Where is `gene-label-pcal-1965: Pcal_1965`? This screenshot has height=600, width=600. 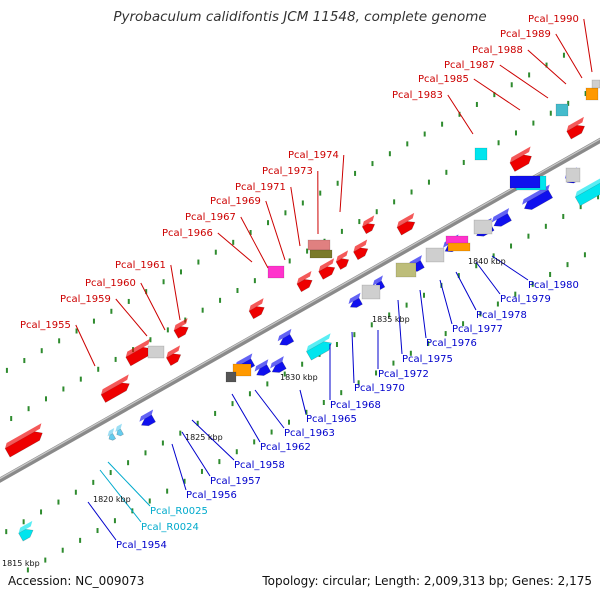 gene-label-pcal-1965: Pcal_1965 is located at coordinates (331, 419).